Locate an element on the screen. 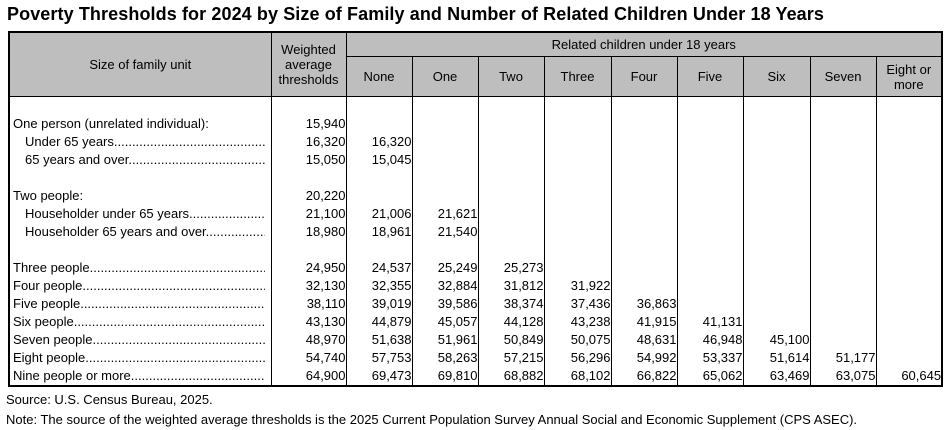  child-value-cell: 44,128 is located at coordinates (511, 322).